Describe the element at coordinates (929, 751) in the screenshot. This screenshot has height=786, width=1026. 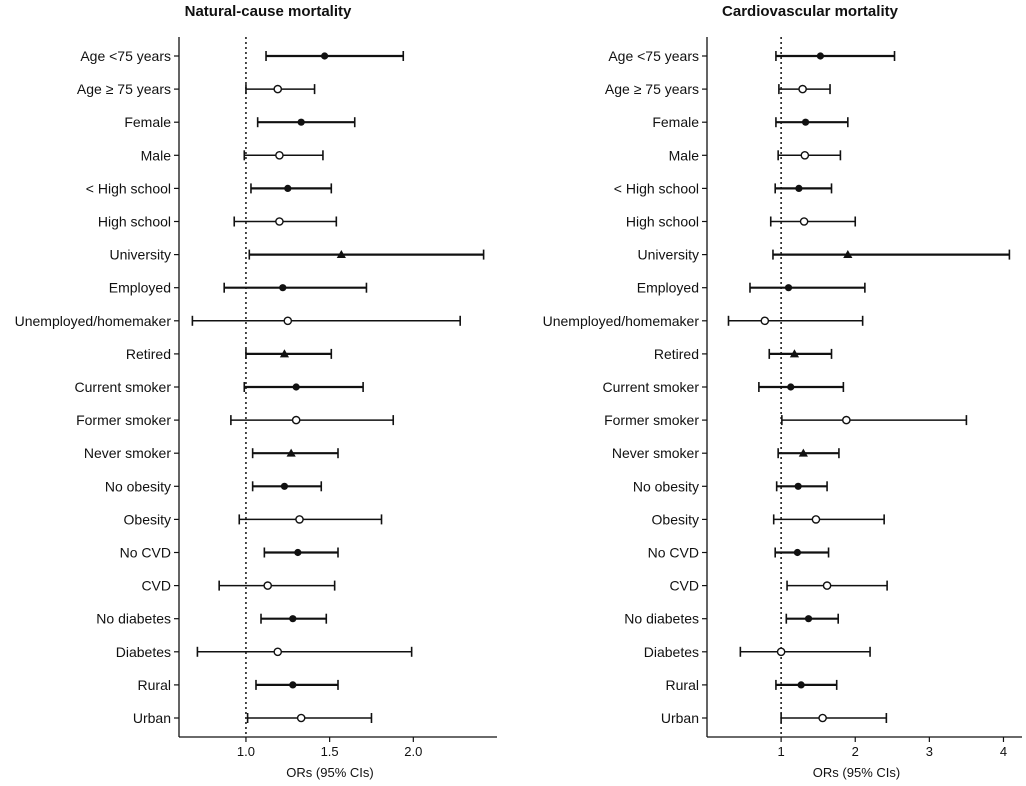
I see `x-tick-label: 3` at that location.